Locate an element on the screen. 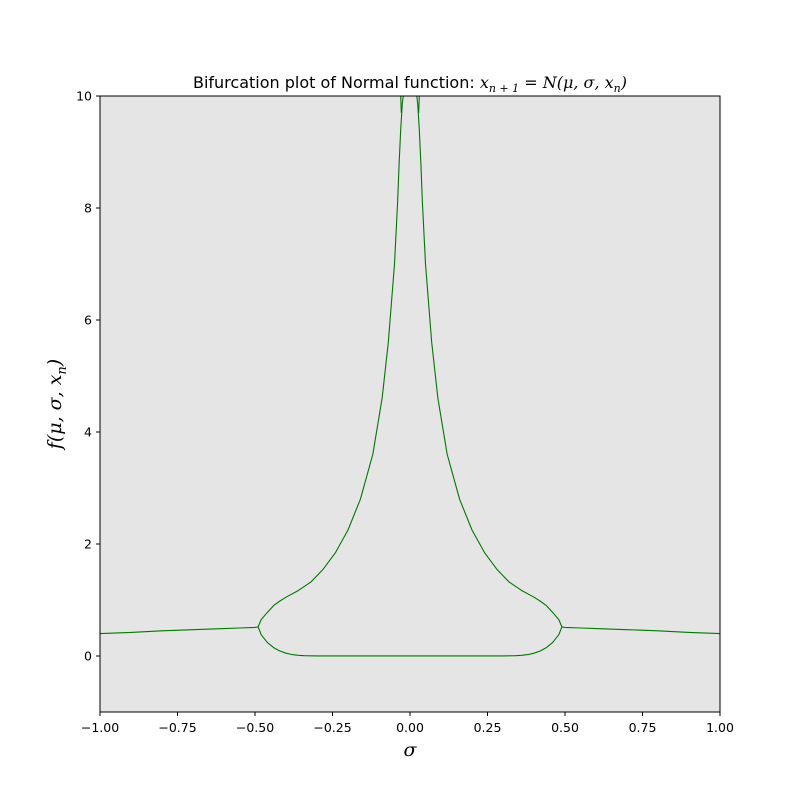  x-tick-label: 0.50 is located at coordinates (565, 727).